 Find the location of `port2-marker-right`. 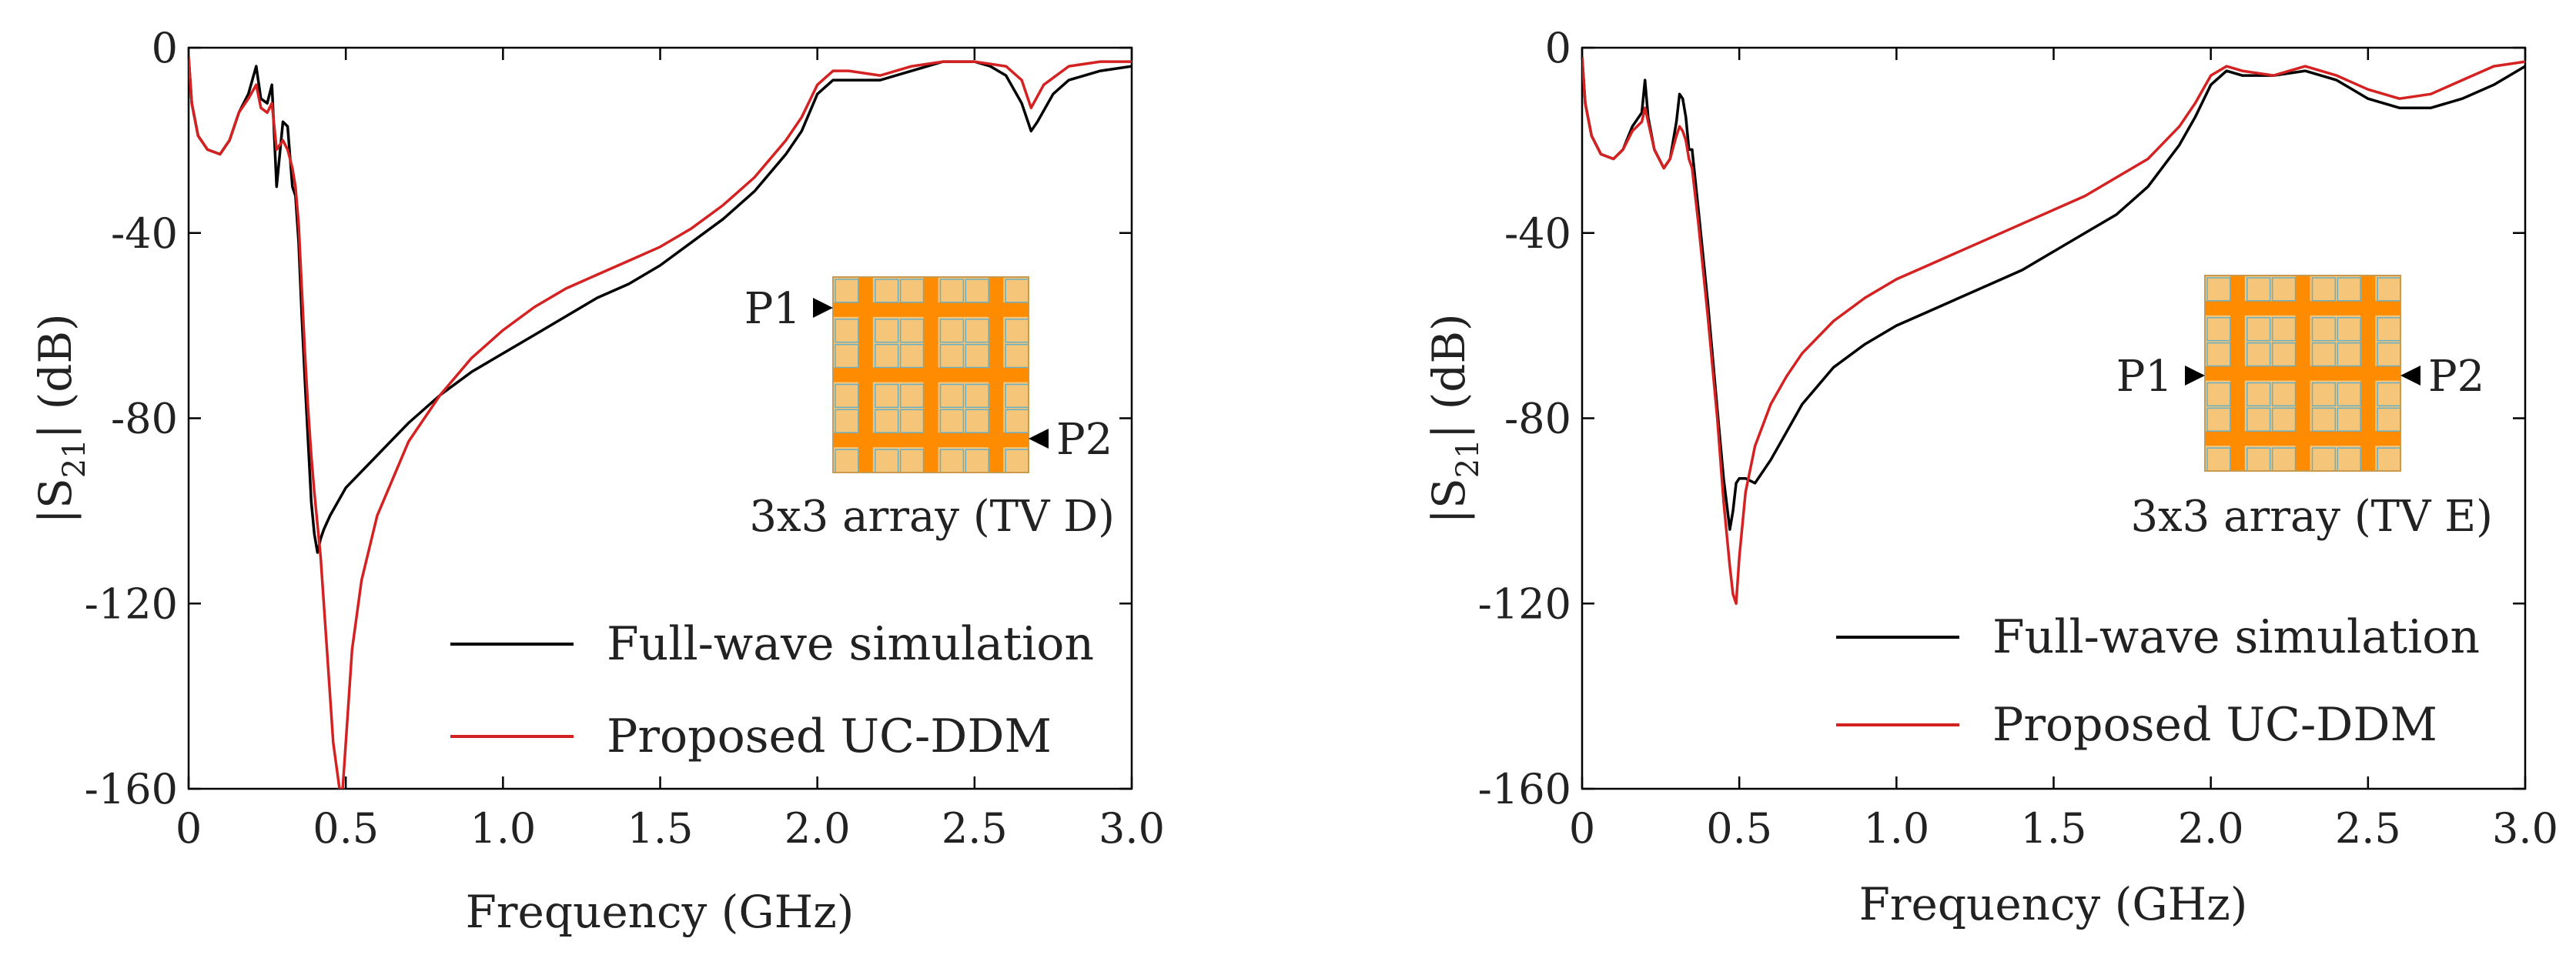

port2-marker-right is located at coordinates (2410, 376).